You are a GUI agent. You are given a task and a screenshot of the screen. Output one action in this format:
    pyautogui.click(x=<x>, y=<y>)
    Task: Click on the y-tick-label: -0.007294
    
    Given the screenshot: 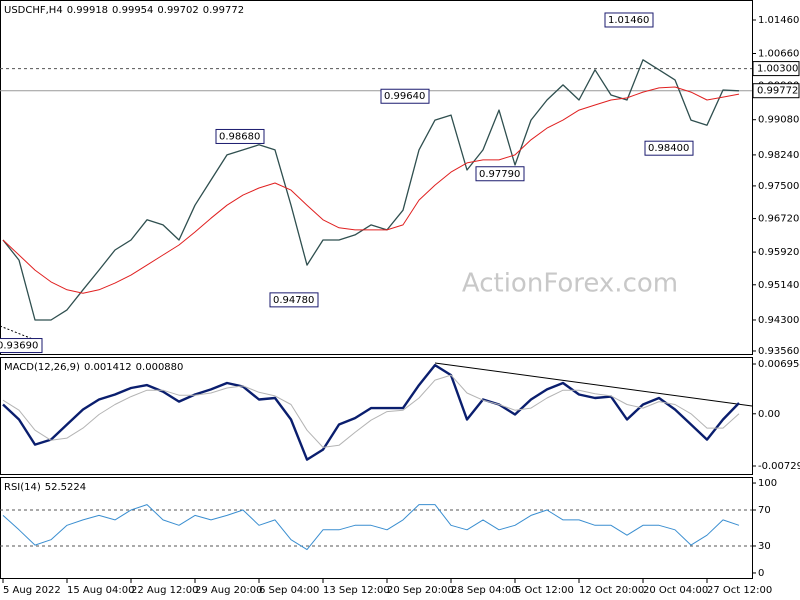 What is the action you would take?
    pyautogui.click(x=779, y=466)
    